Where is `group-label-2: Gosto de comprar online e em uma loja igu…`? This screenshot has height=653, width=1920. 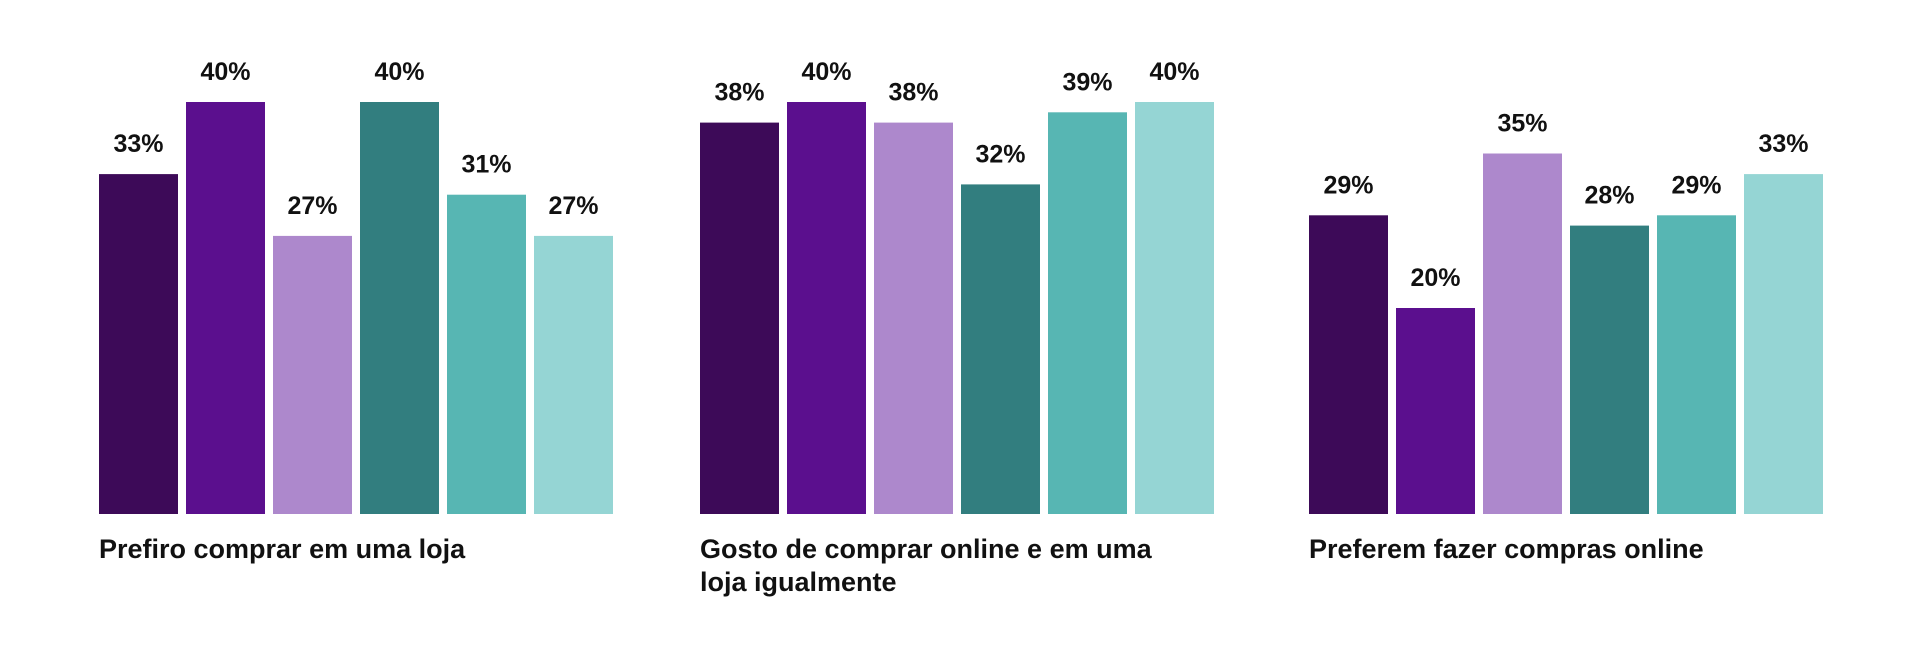 group-label-2: Gosto de comprar online e em uma loja igu… is located at coordinates (926, 565).